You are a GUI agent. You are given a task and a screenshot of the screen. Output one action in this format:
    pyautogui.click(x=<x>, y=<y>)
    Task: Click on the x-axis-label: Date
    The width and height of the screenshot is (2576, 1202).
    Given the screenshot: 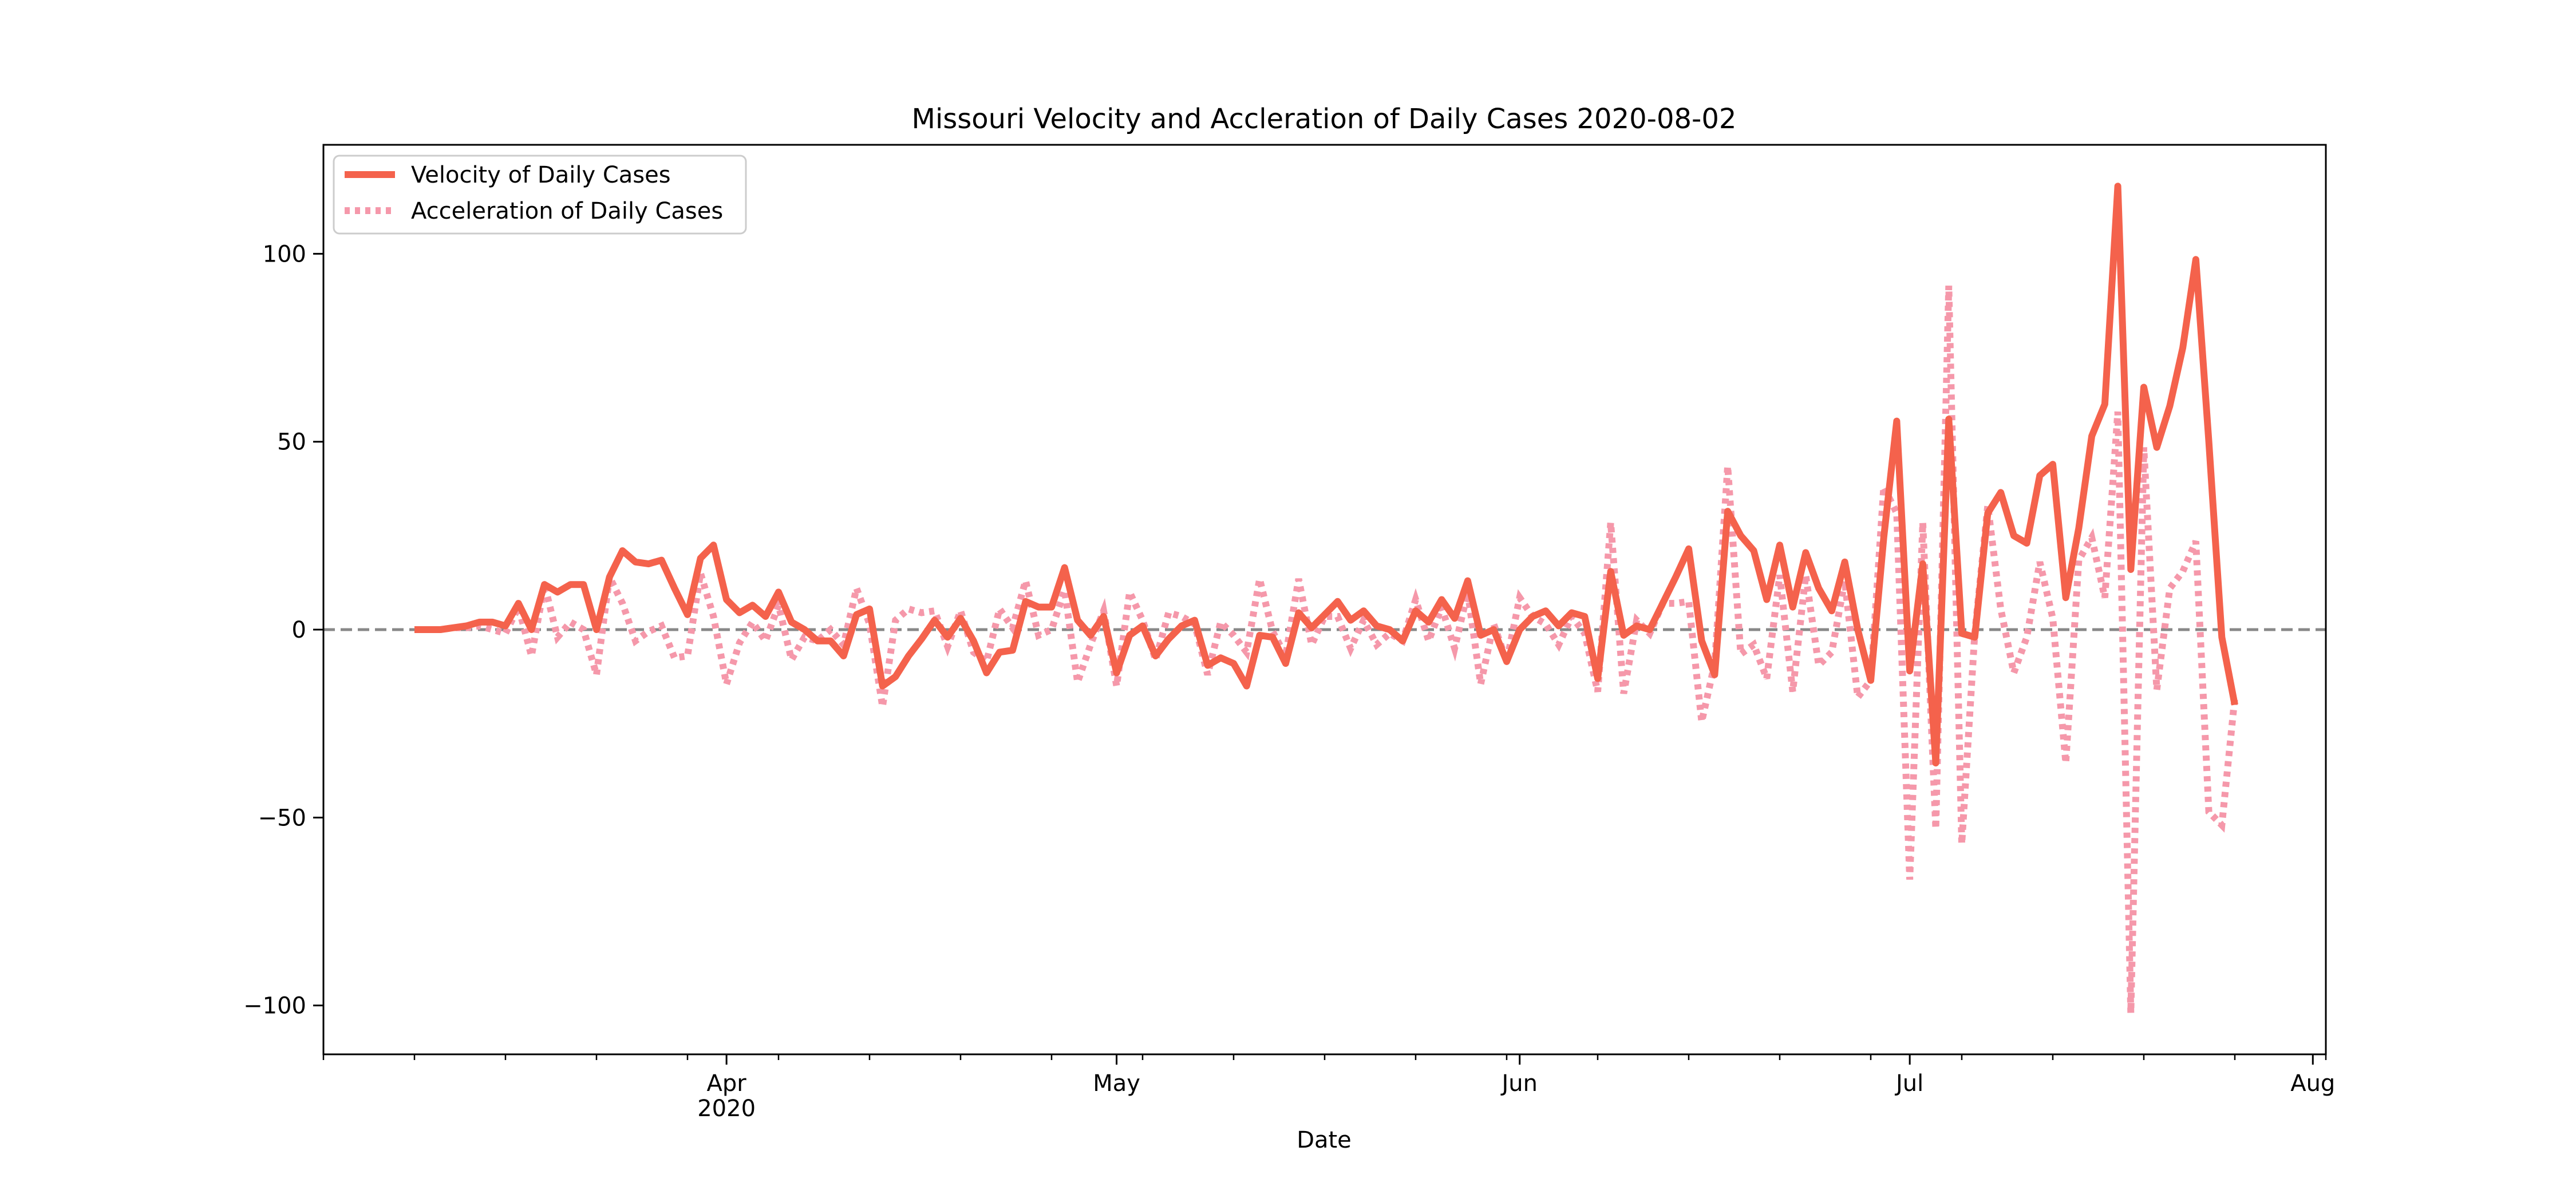 What is the action you would take?
    pyautogui.click(x=1324, y=1140)
    